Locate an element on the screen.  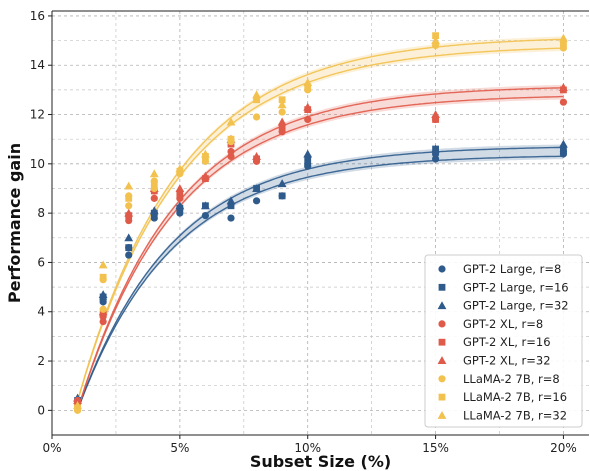
y-tick-label: 4 is located at coordinates (41, 312).